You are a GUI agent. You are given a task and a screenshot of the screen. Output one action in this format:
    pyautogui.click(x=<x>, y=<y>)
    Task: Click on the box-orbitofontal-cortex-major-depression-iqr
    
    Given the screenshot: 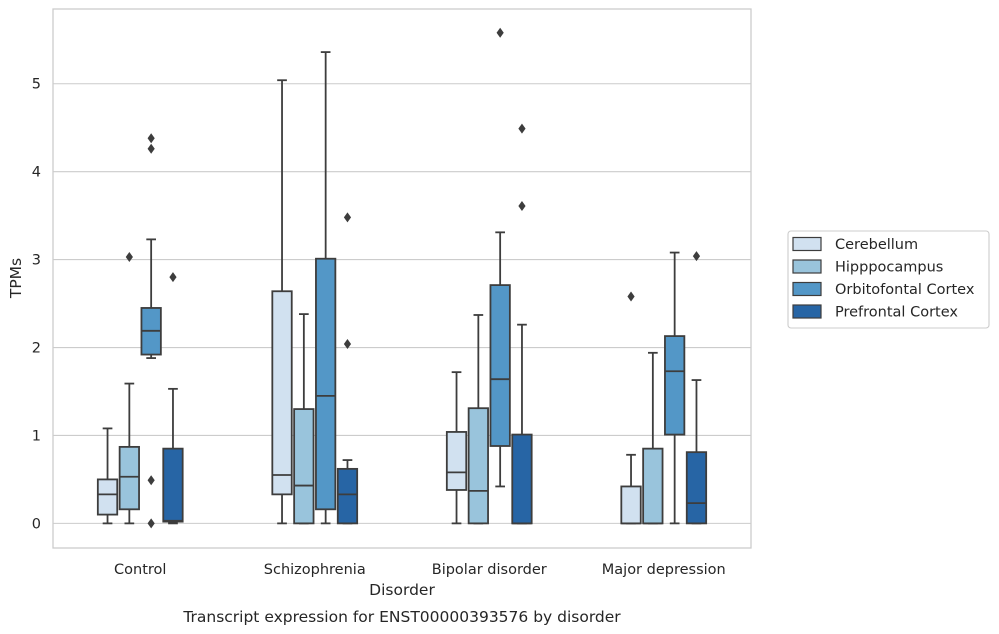 What is the action you would take?
    pyautogui.click(x=675, y=385)
    